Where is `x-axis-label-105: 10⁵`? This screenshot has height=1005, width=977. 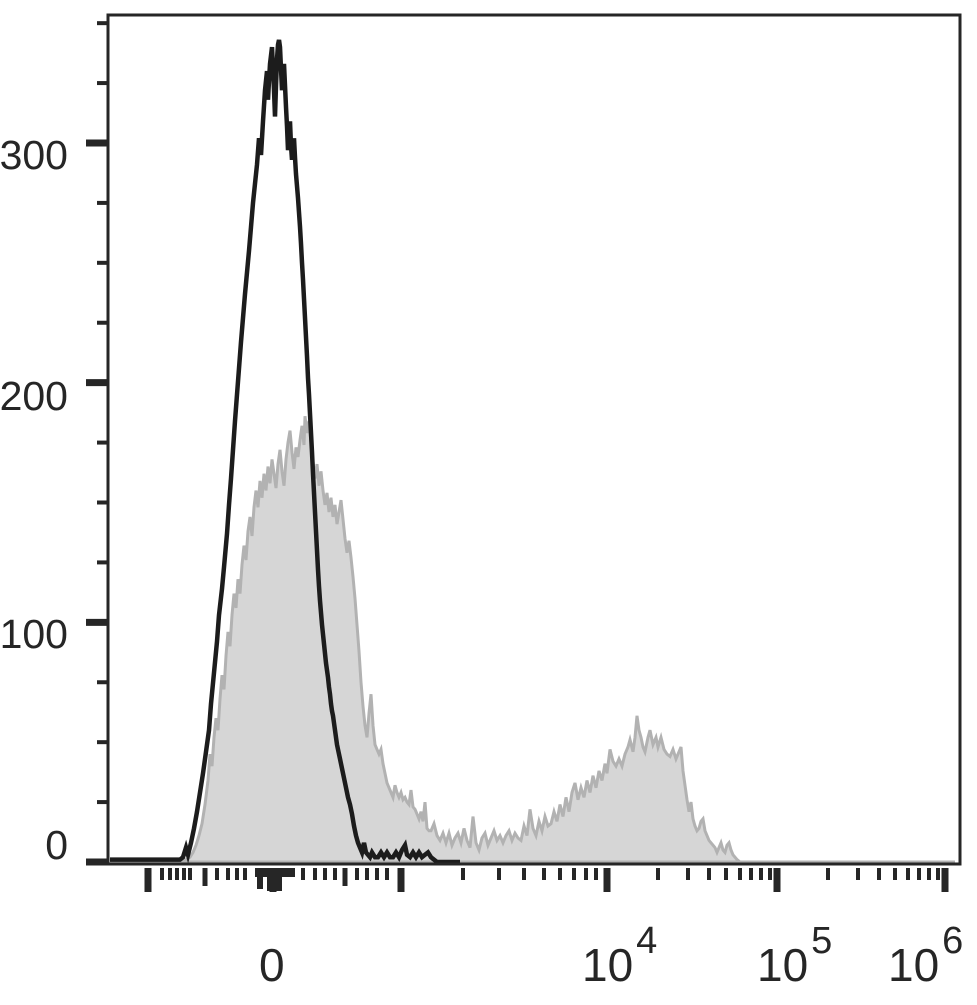
x-axis-label-105: 10⁵ is located at coordinates (794, 955).